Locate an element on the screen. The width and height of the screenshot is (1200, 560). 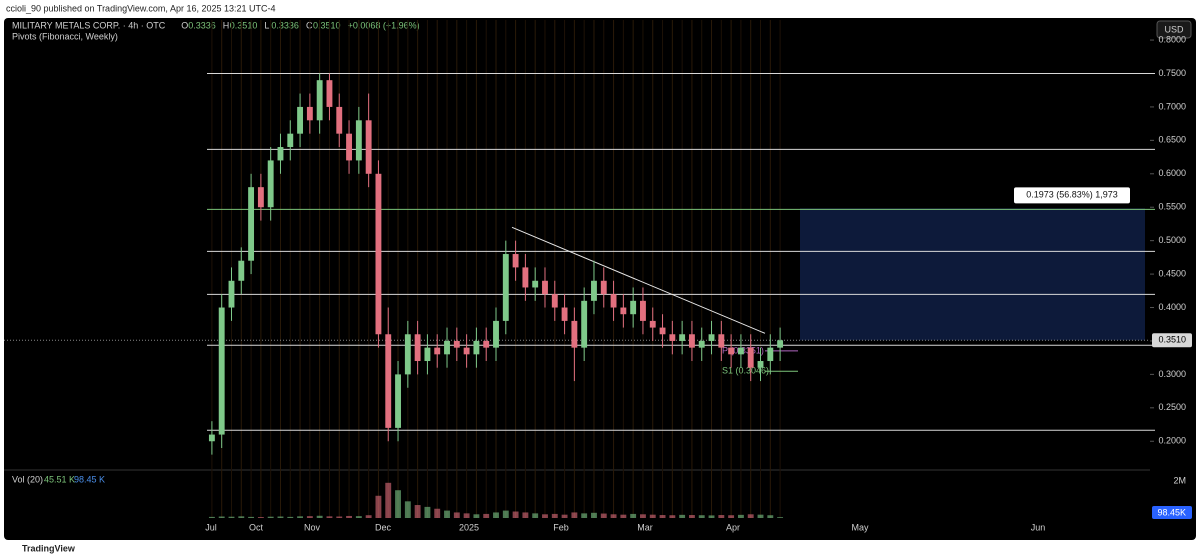
symbol: MILITARY METALS CORP. · 4h · OTC is located at coordinates (89, 25).